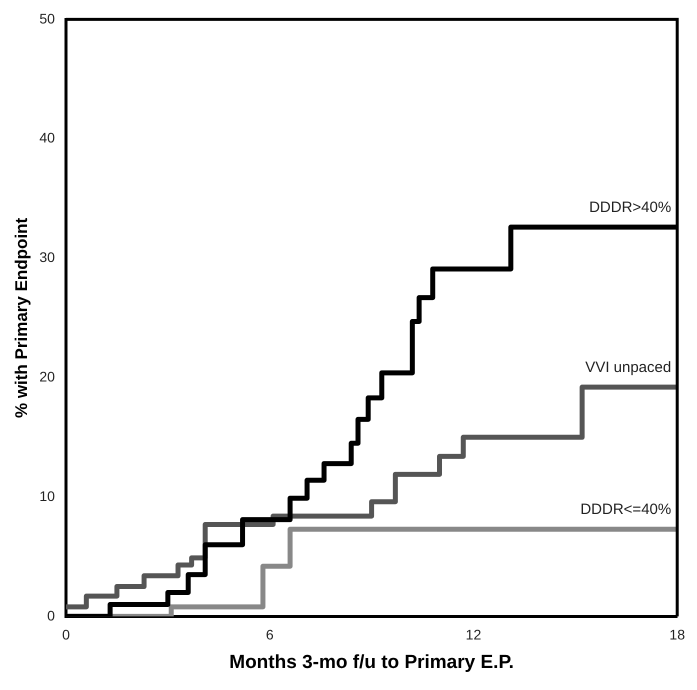  What do you see at coordinates (47, 138) in the screenshot?
I see `y-tick-label: 40` at bounding box center [47, 138].